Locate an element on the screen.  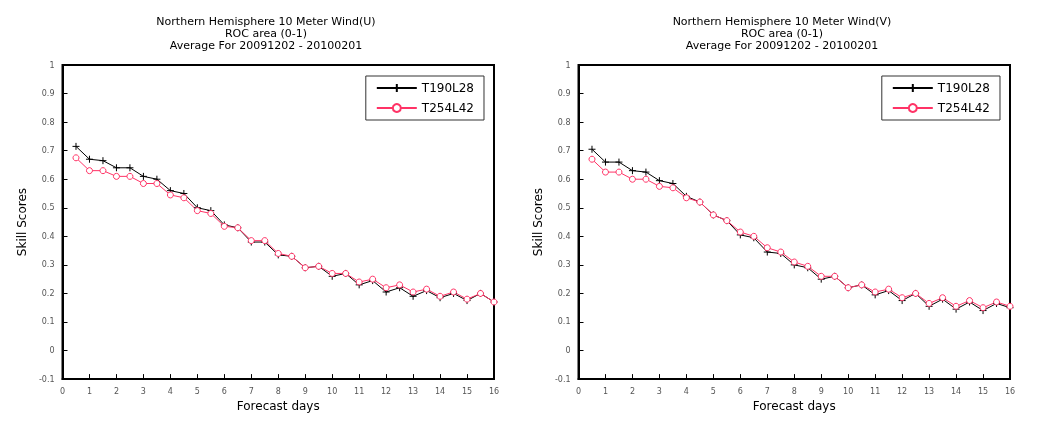
chart-title: Northern Hemisphere 10 Meter Wind(U) is located at coordinates (266, 21).